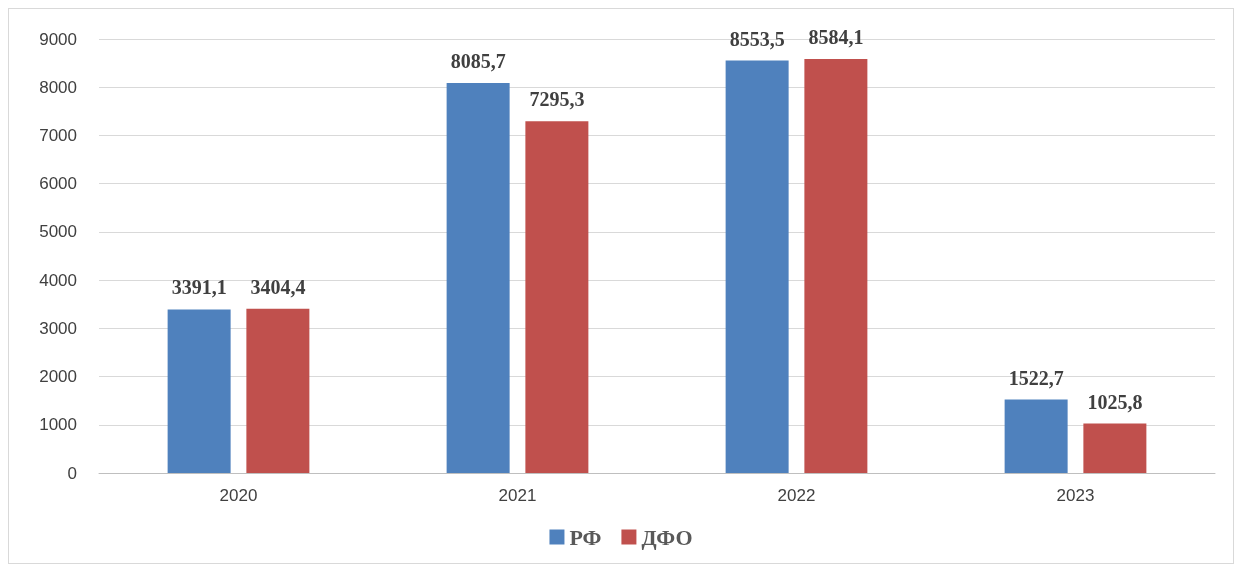  Describe the element at coordinates (58, 39) in the screenshot. I see `y-tick-label: 9000` at that location.